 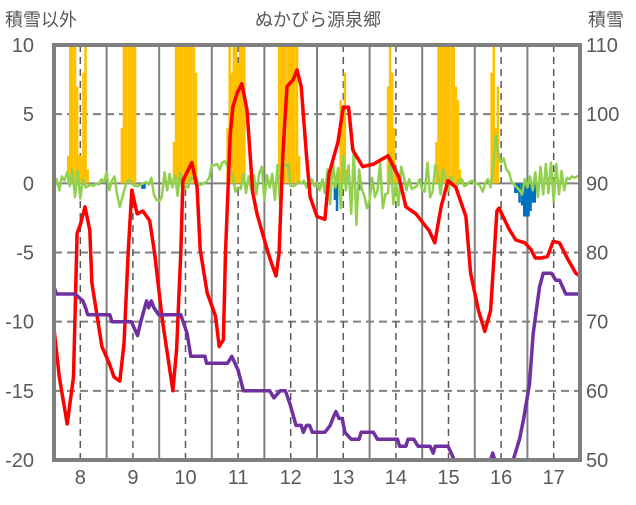 I want to click on y-right-tick-label: 110, so click(x=602, y=46).